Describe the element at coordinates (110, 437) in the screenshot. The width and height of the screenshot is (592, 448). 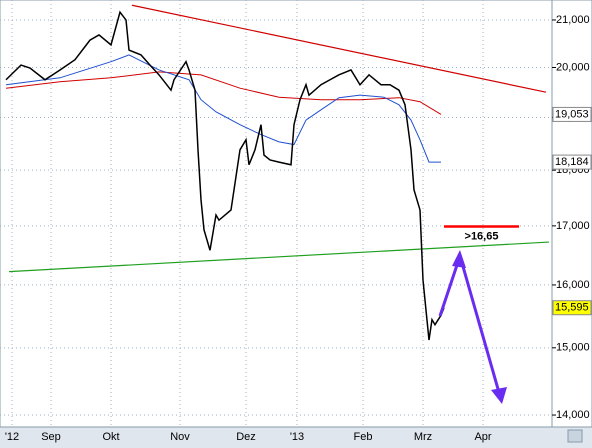
I see `x-tick-label: Okt` at that location.